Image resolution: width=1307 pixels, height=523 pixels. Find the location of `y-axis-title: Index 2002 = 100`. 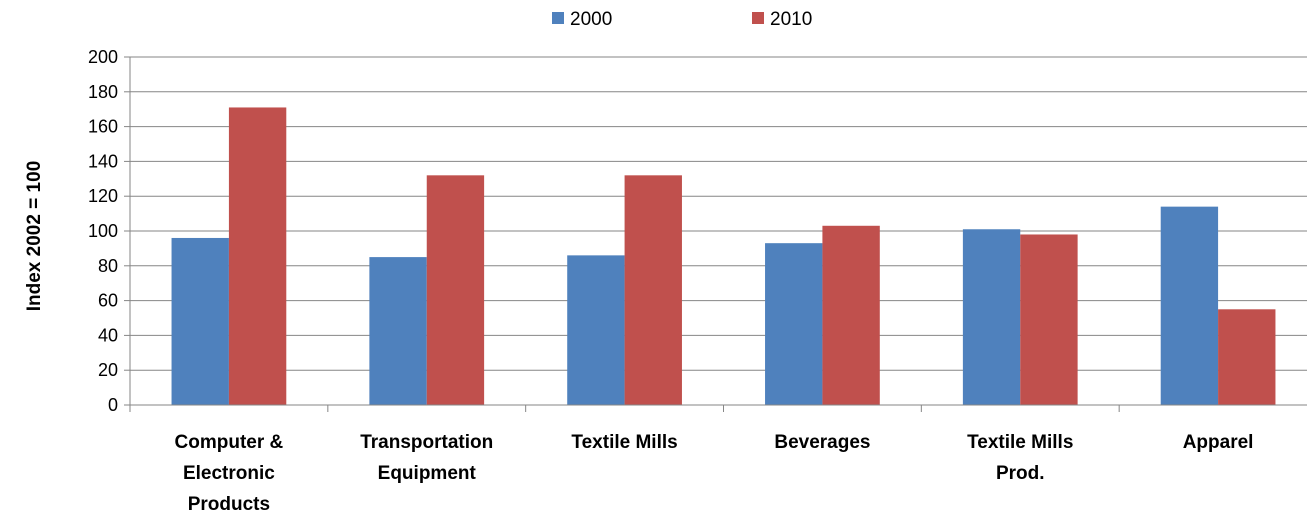

y-axis-title: Index 2002 = 100 is located at coordinates (34, 236).